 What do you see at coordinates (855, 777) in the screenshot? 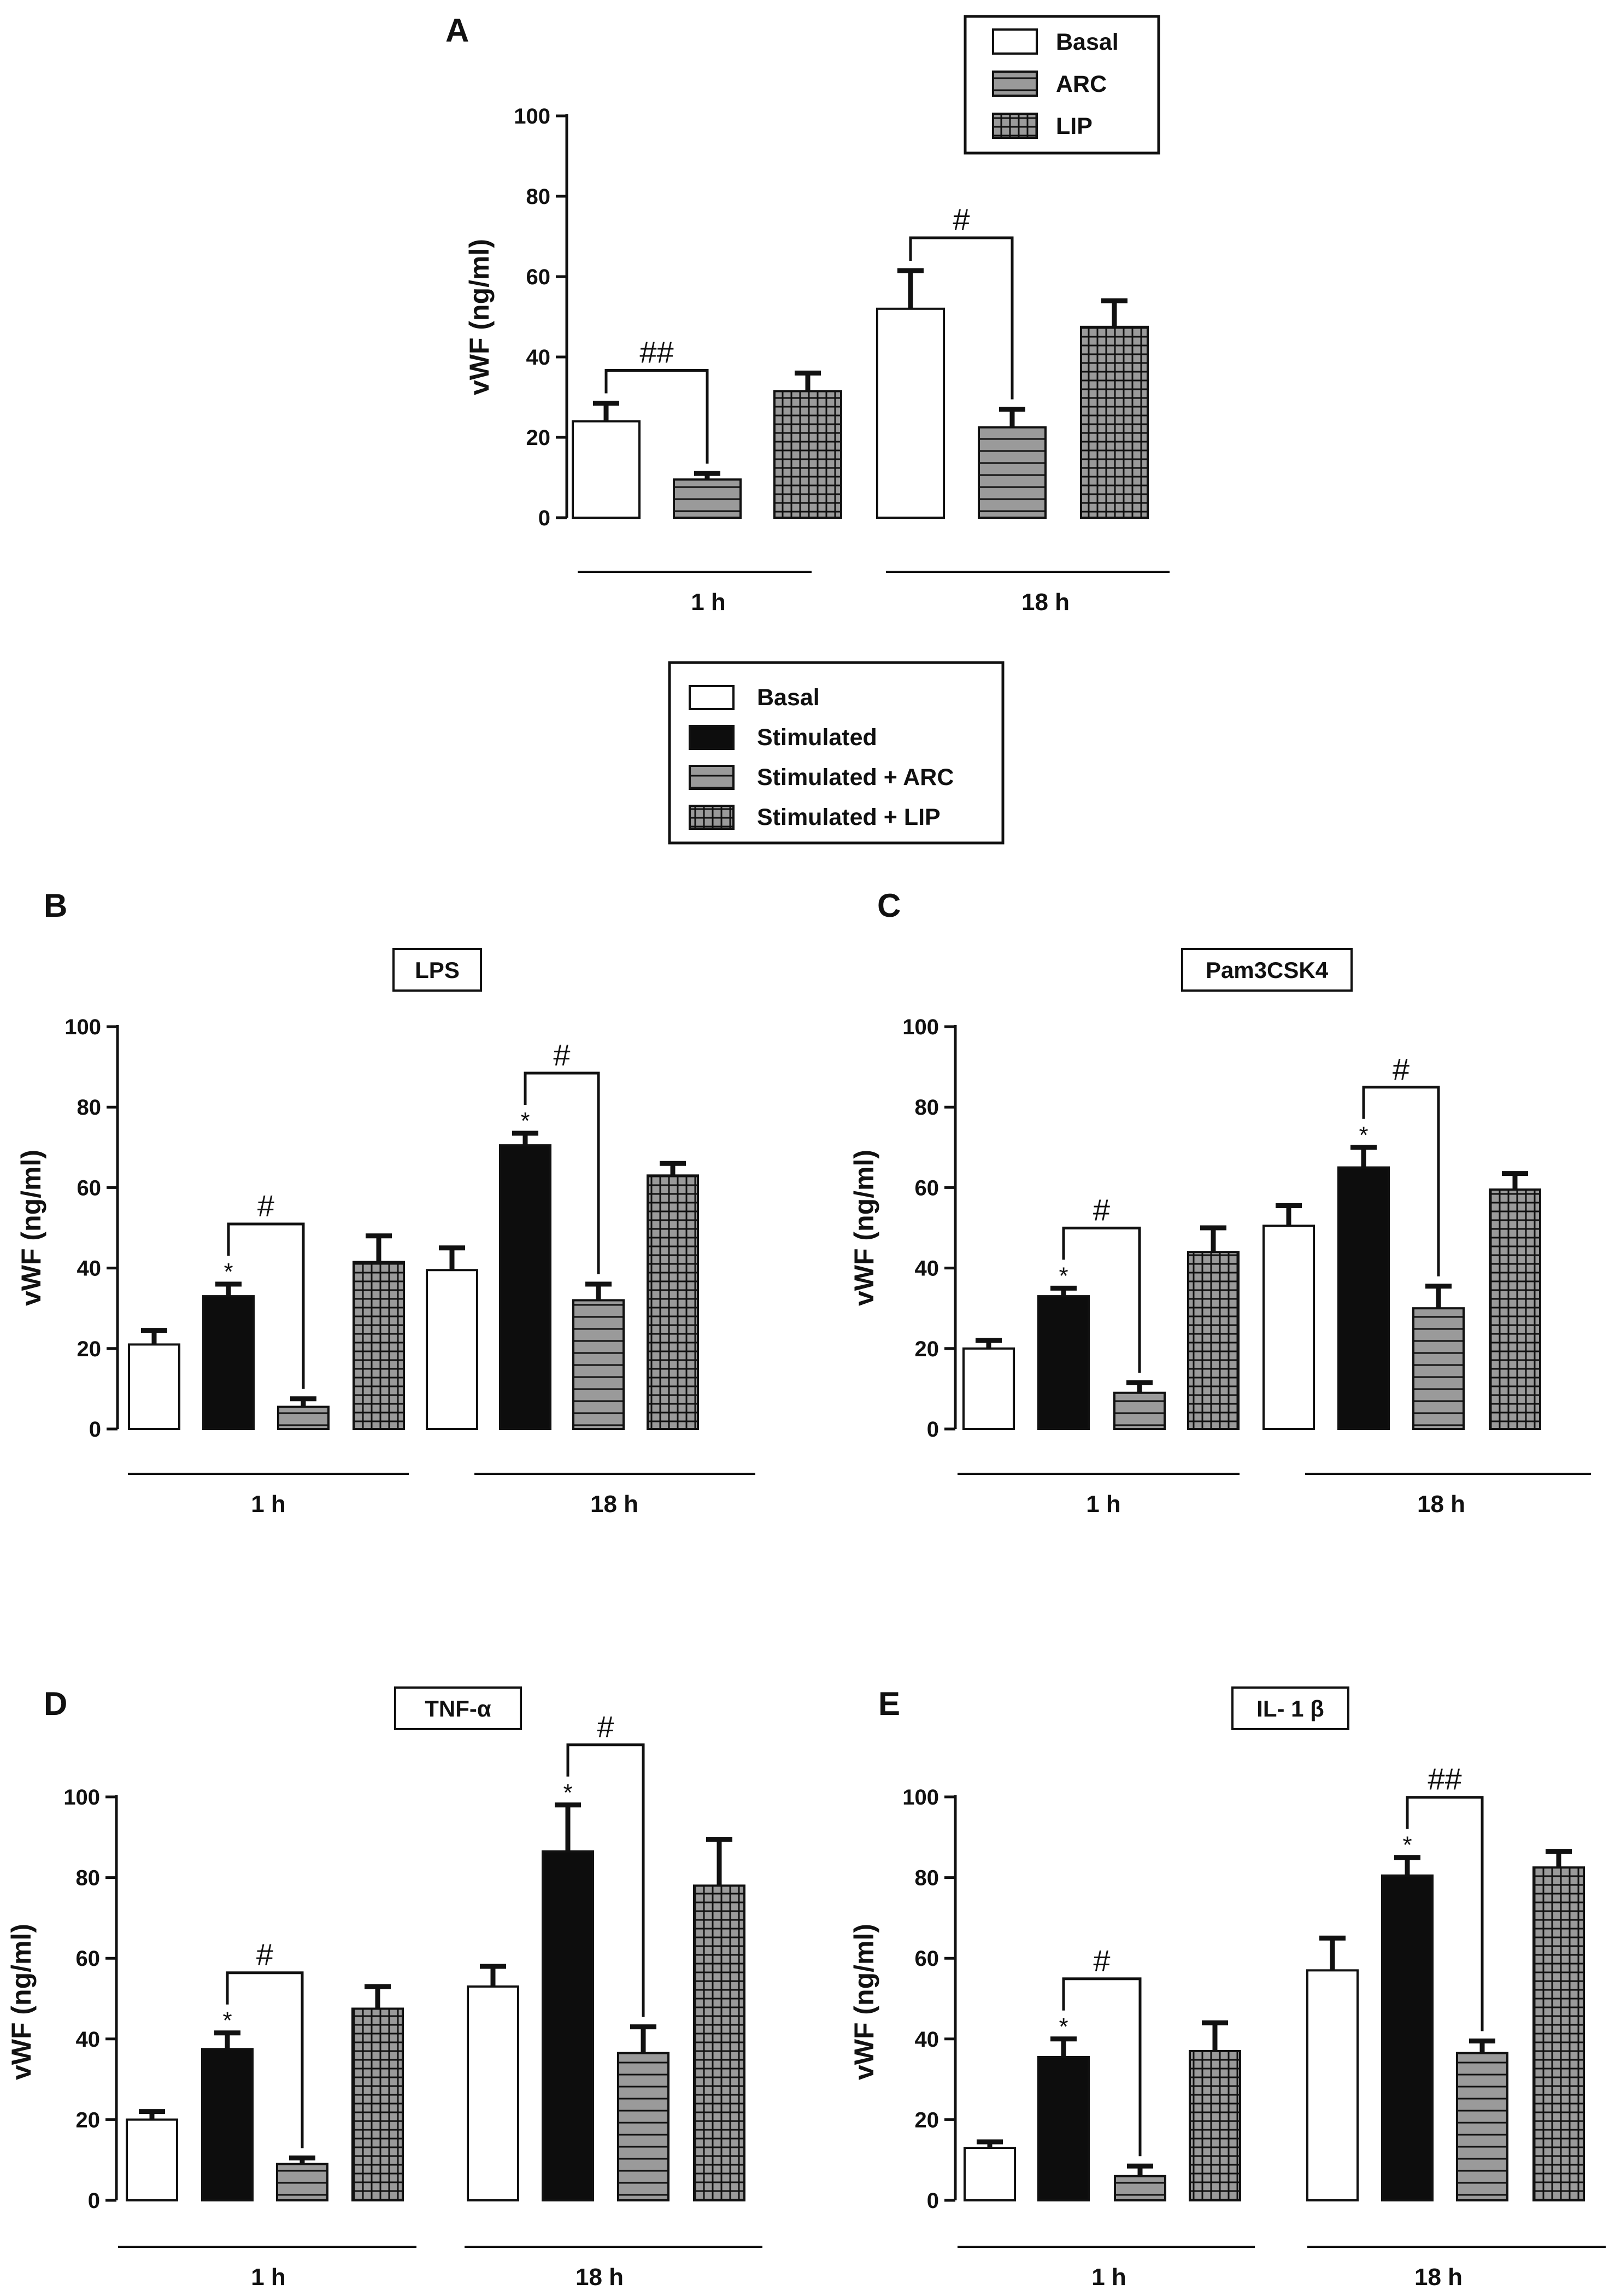
I see `legend-label: Stimulated + ARC` at bounding box center [855, 777].